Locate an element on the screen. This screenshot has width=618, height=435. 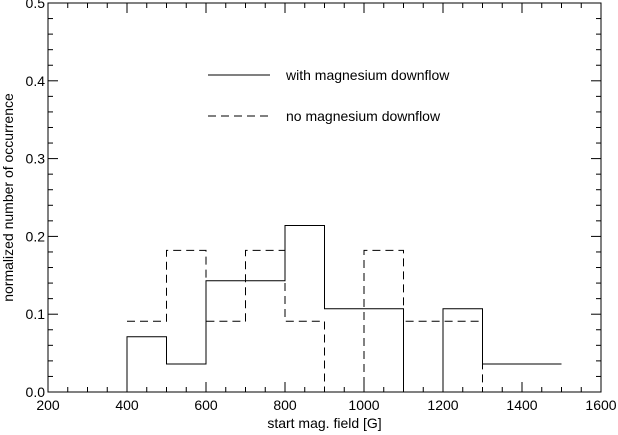
x-axis-label: start mag. field [G] is located at coordinates (324, 423).